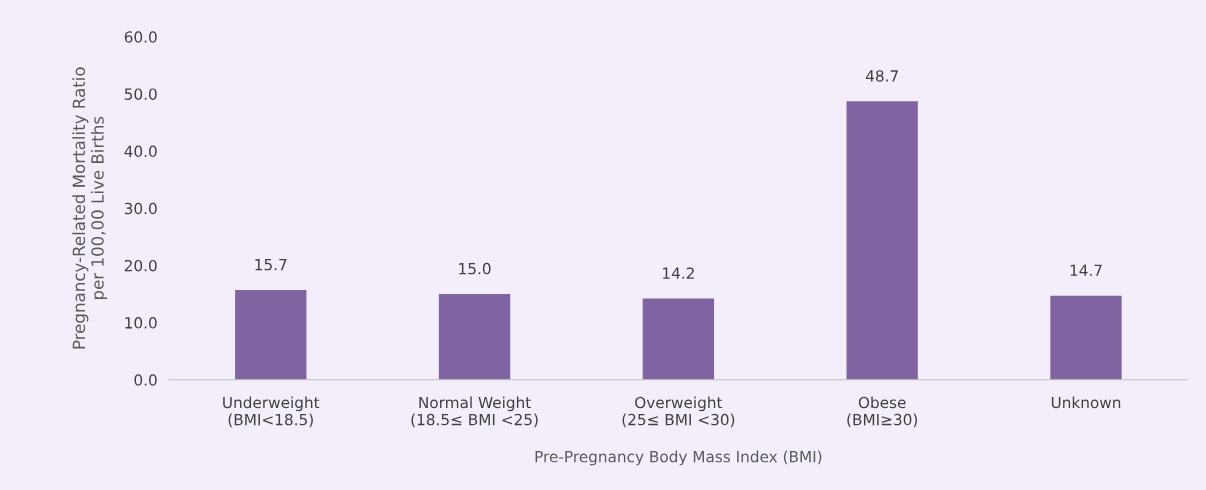 This screenshot has width=1206, height=490. Describe the element at coordinates (90, 208) in the screenshot. I see `y-axis-title: Pregnancy-Related Mortality Ratio per 100,00 Live Births` at that location.